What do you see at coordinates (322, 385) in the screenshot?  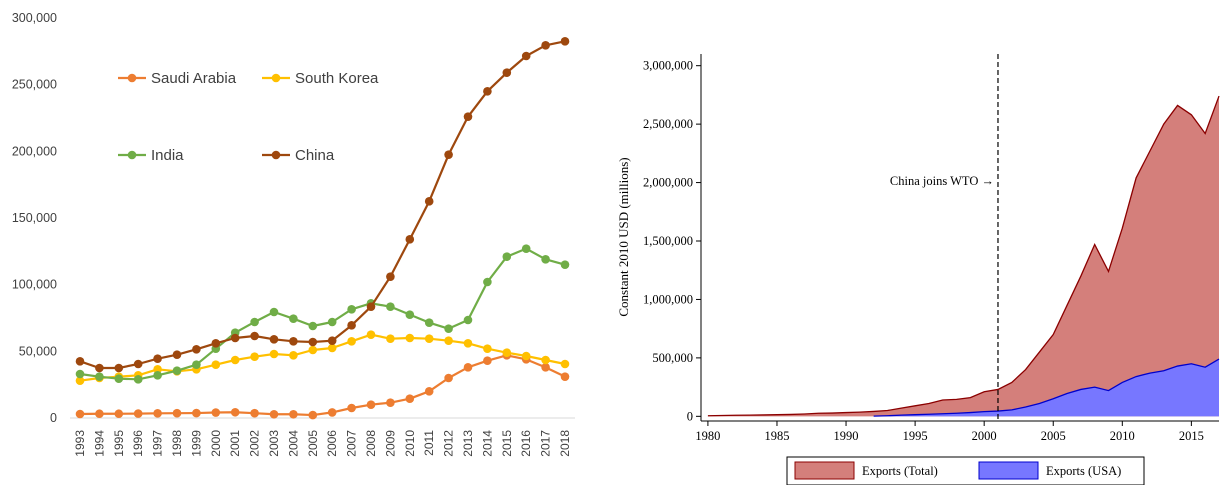 I see `series-line` at bounding box center [322, 385].